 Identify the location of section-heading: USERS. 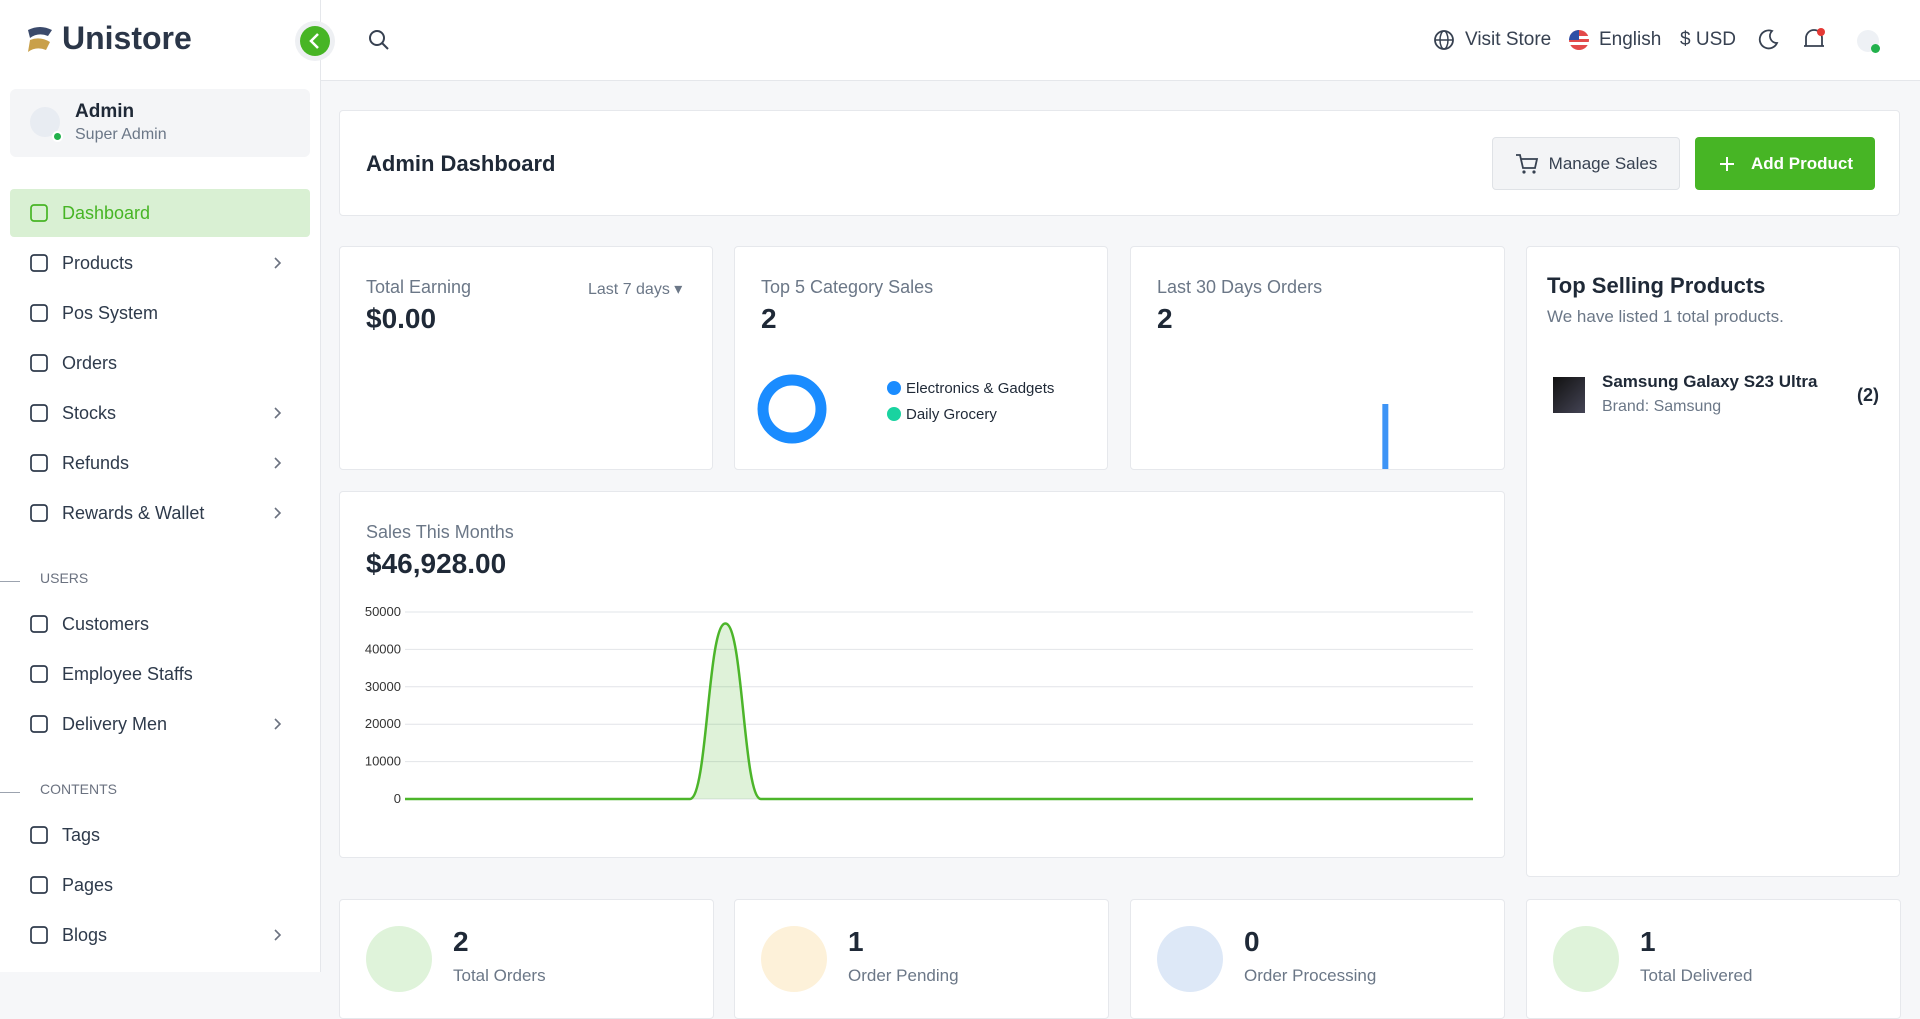
(64, 578).